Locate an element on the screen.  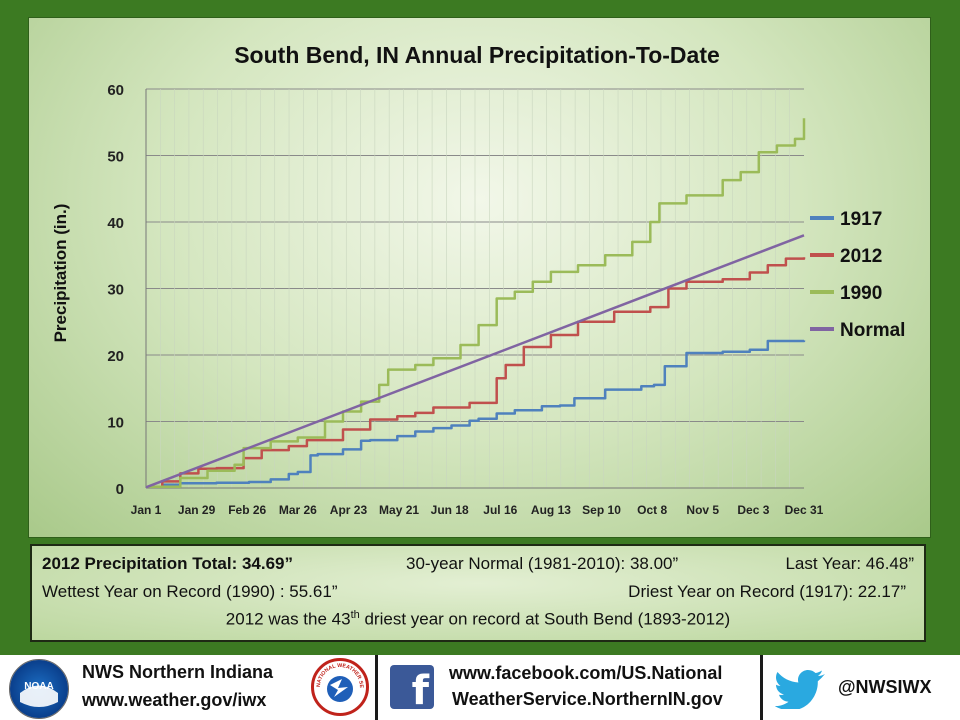
legend-label-1917: 1917 is located at coordinates (861, 219).